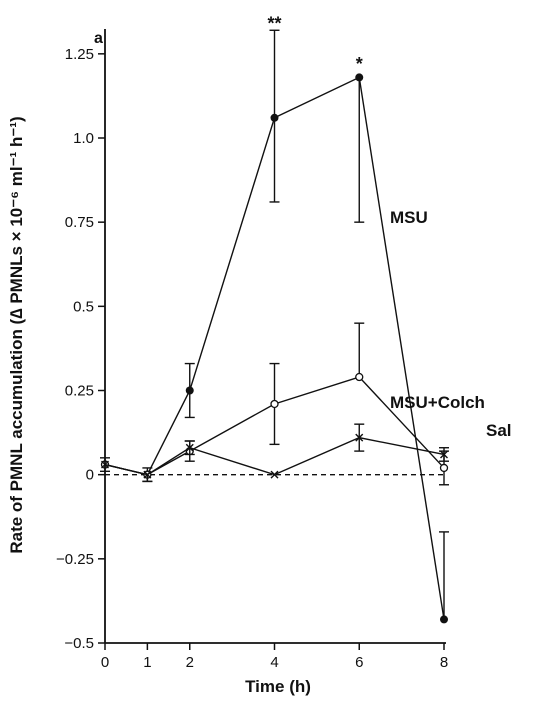 The image size is (547, 701). I want to click on series-label-msu: MSU, so click(409, 217).